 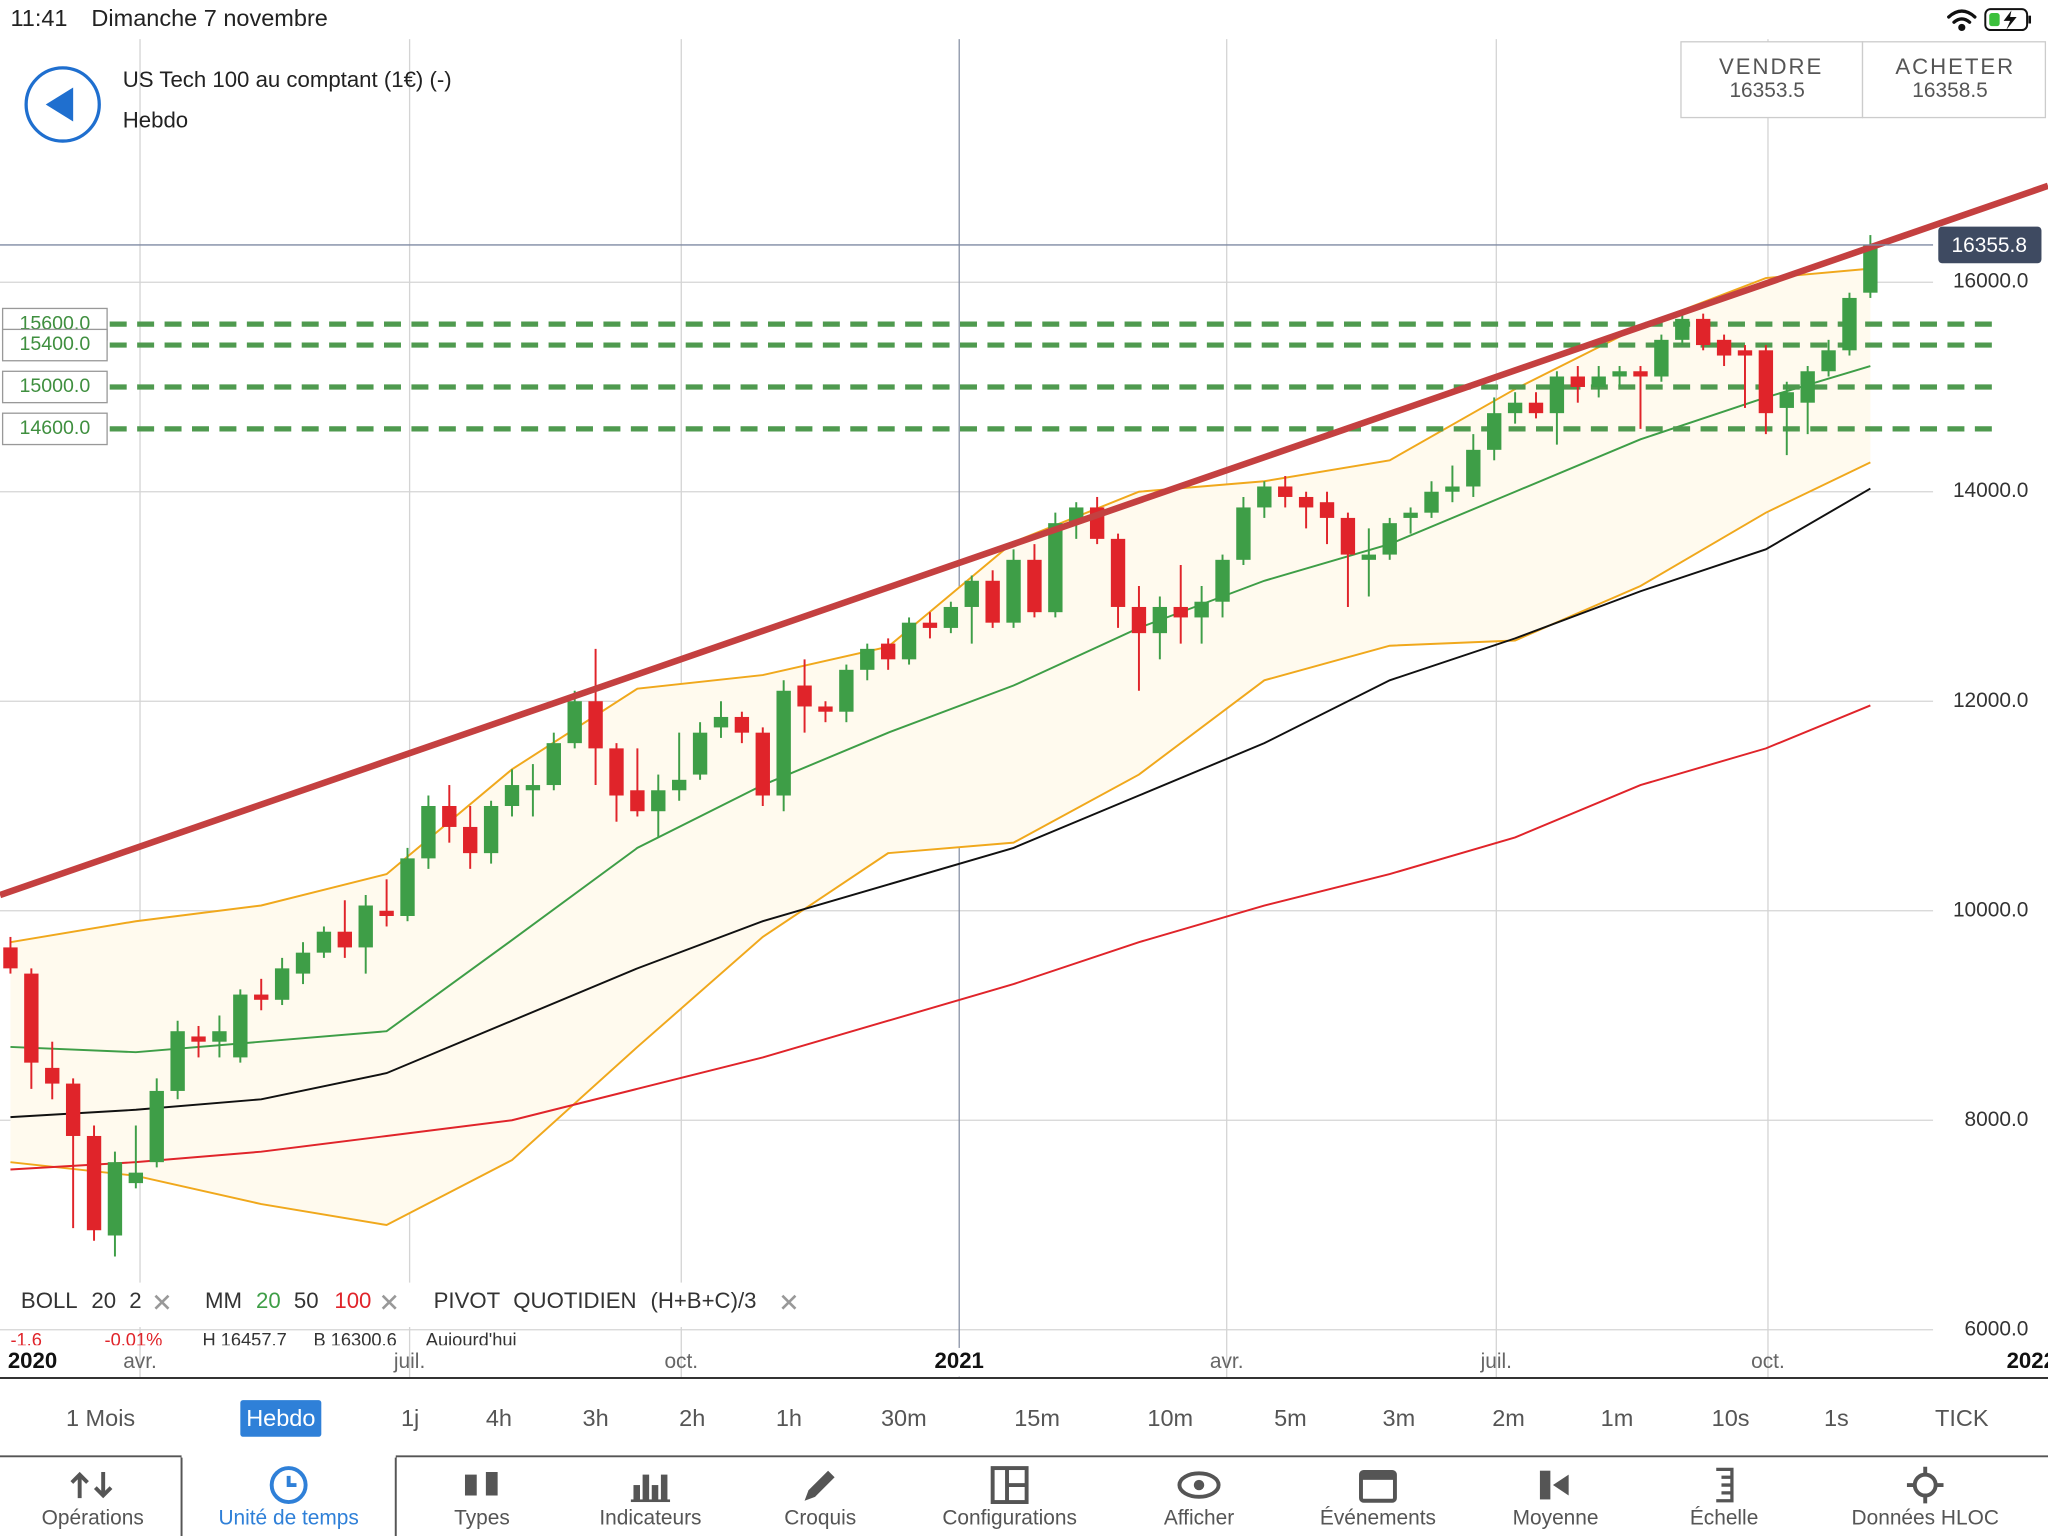 I want to click on back-button, so click(x=62, y=104).